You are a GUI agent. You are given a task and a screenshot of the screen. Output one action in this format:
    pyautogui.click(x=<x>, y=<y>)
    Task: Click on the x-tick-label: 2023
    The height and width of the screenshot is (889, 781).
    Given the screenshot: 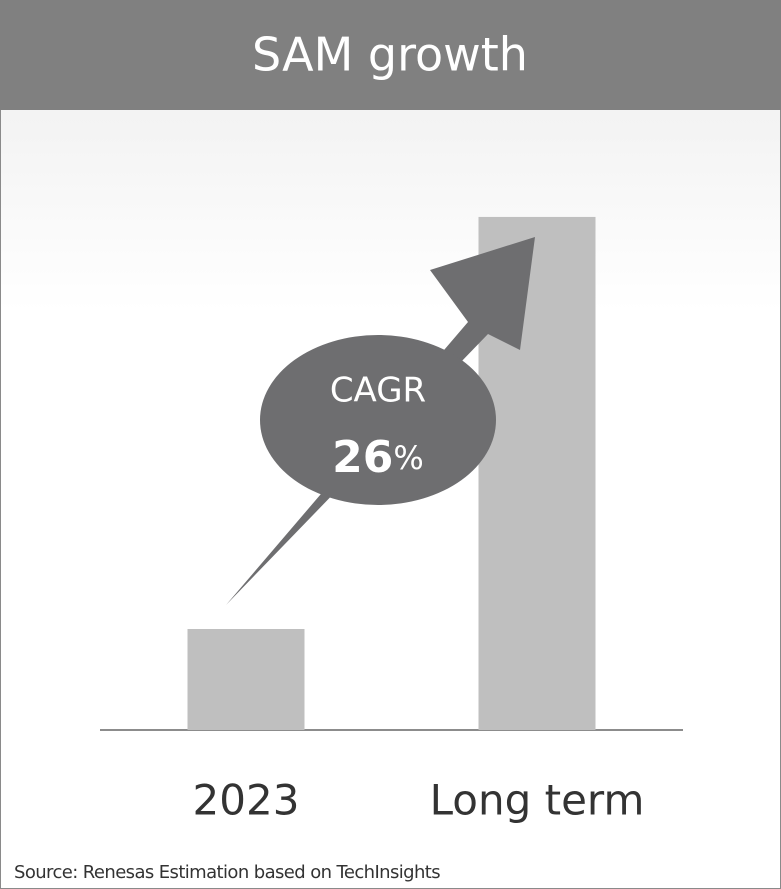 What is the action you would take?
    pyautogui.click(x=246, y=800)
    